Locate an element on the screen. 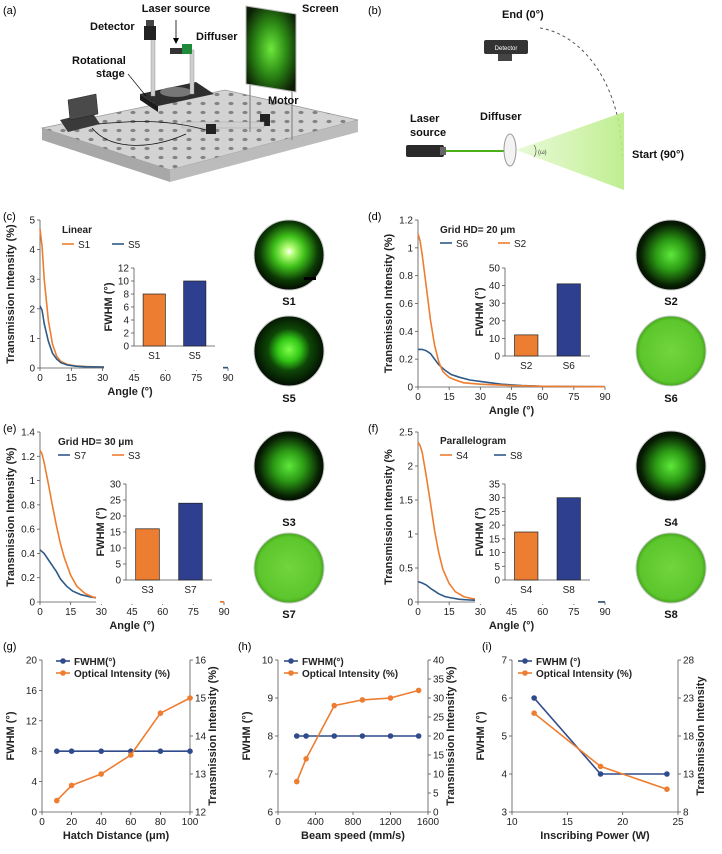 The height and width of the screenshot is (854, 722). y-tick-label: 7 is located at coordinates (270, 775).